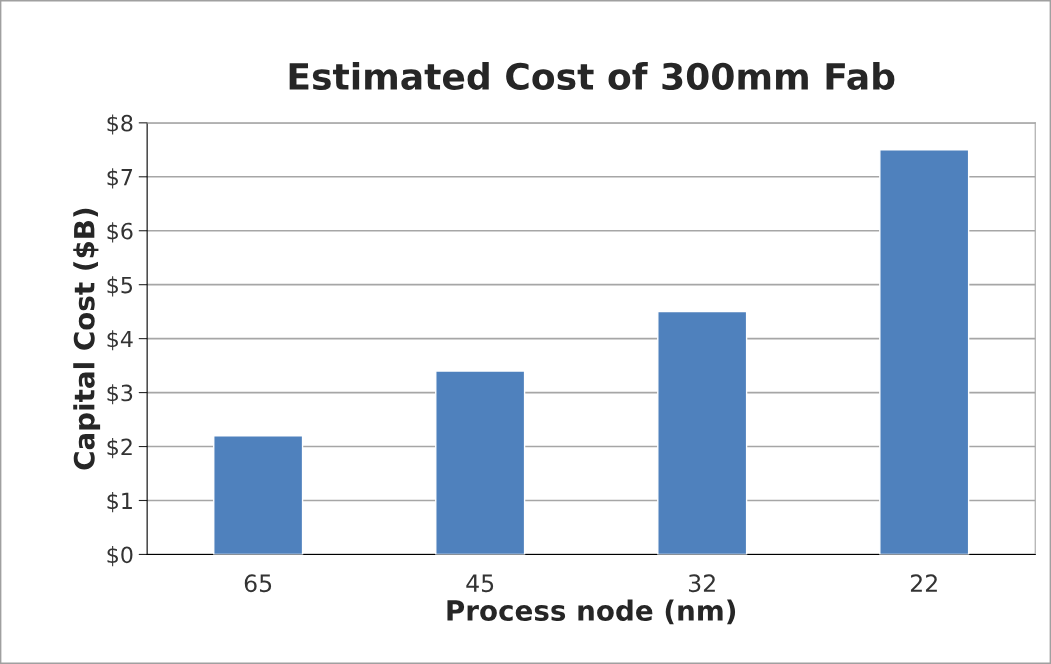  Describe the element at coordinates (119, 502) in the screenshot. I see `y-tick-label: $1` at that location.